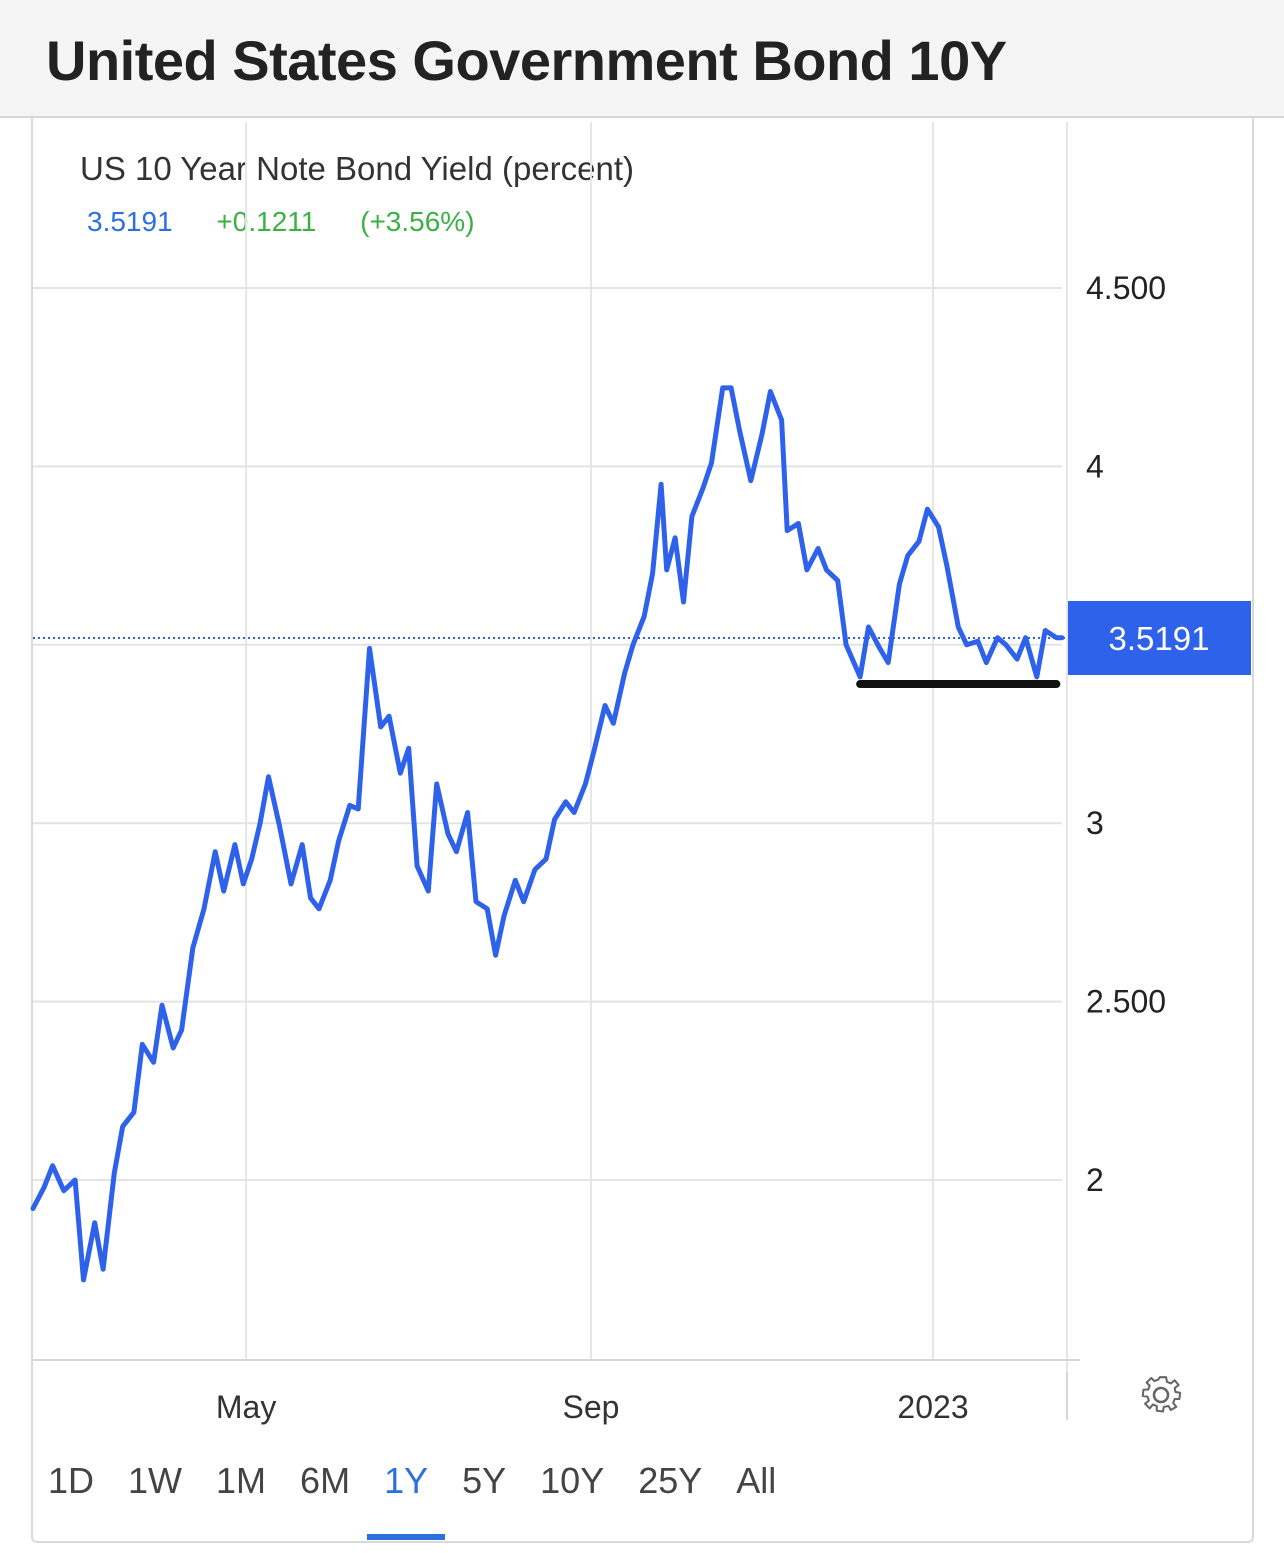 Image resolution: width=1284 pixels, height=1553 pixels. I want to click on change-value: +0.1211, so click(266, 221).